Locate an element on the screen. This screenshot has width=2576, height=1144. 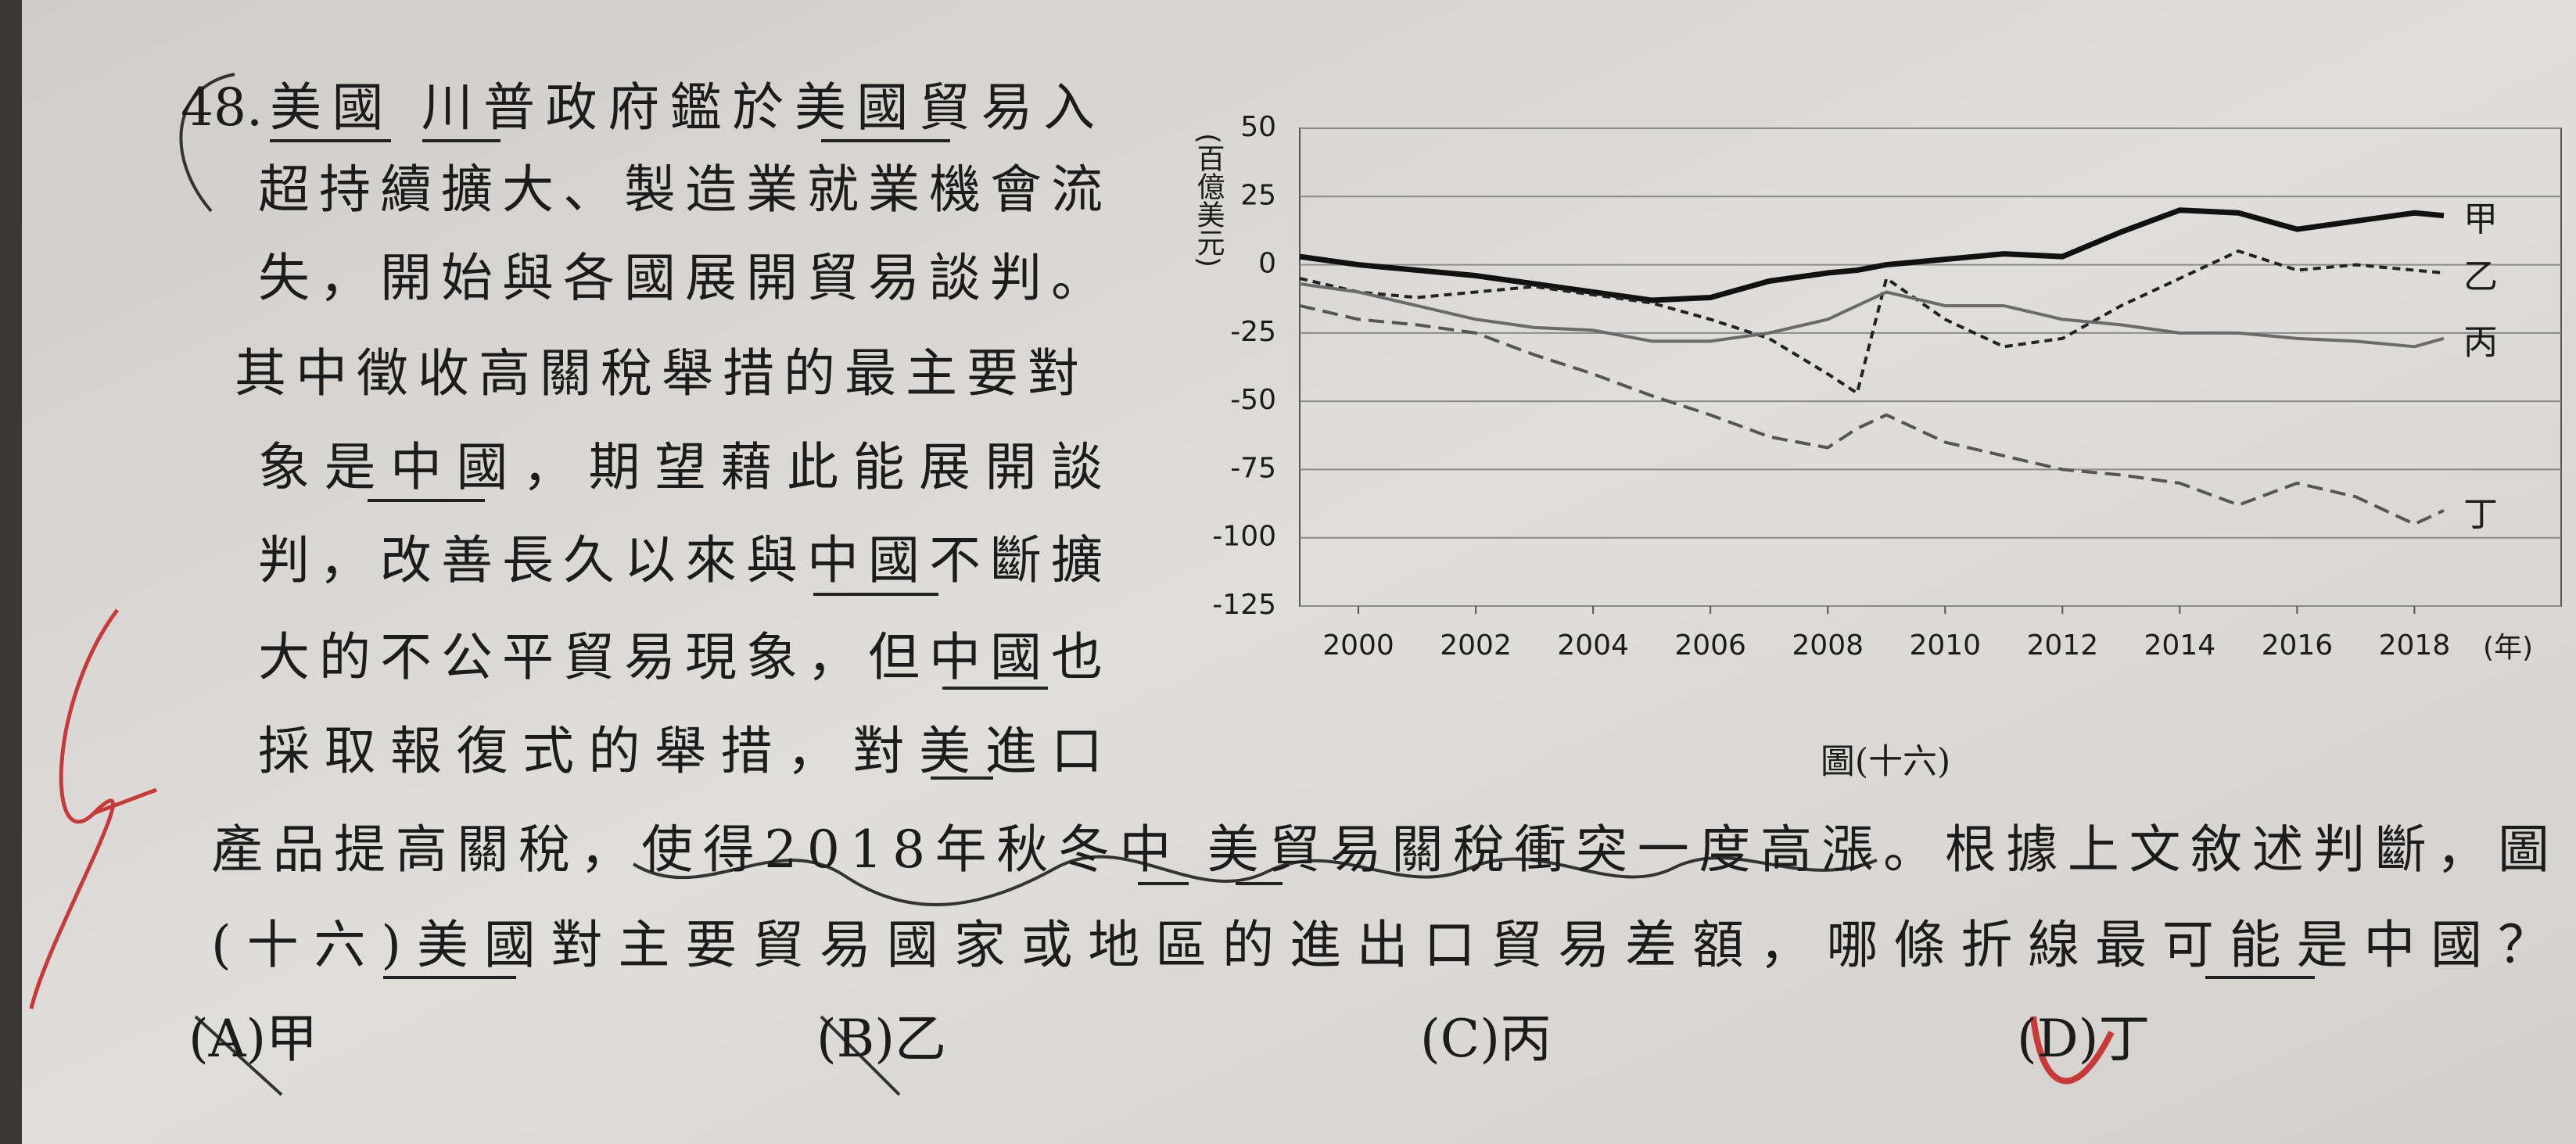
y-axis-label: (百億美元) is located at coordinates (1209, 200).